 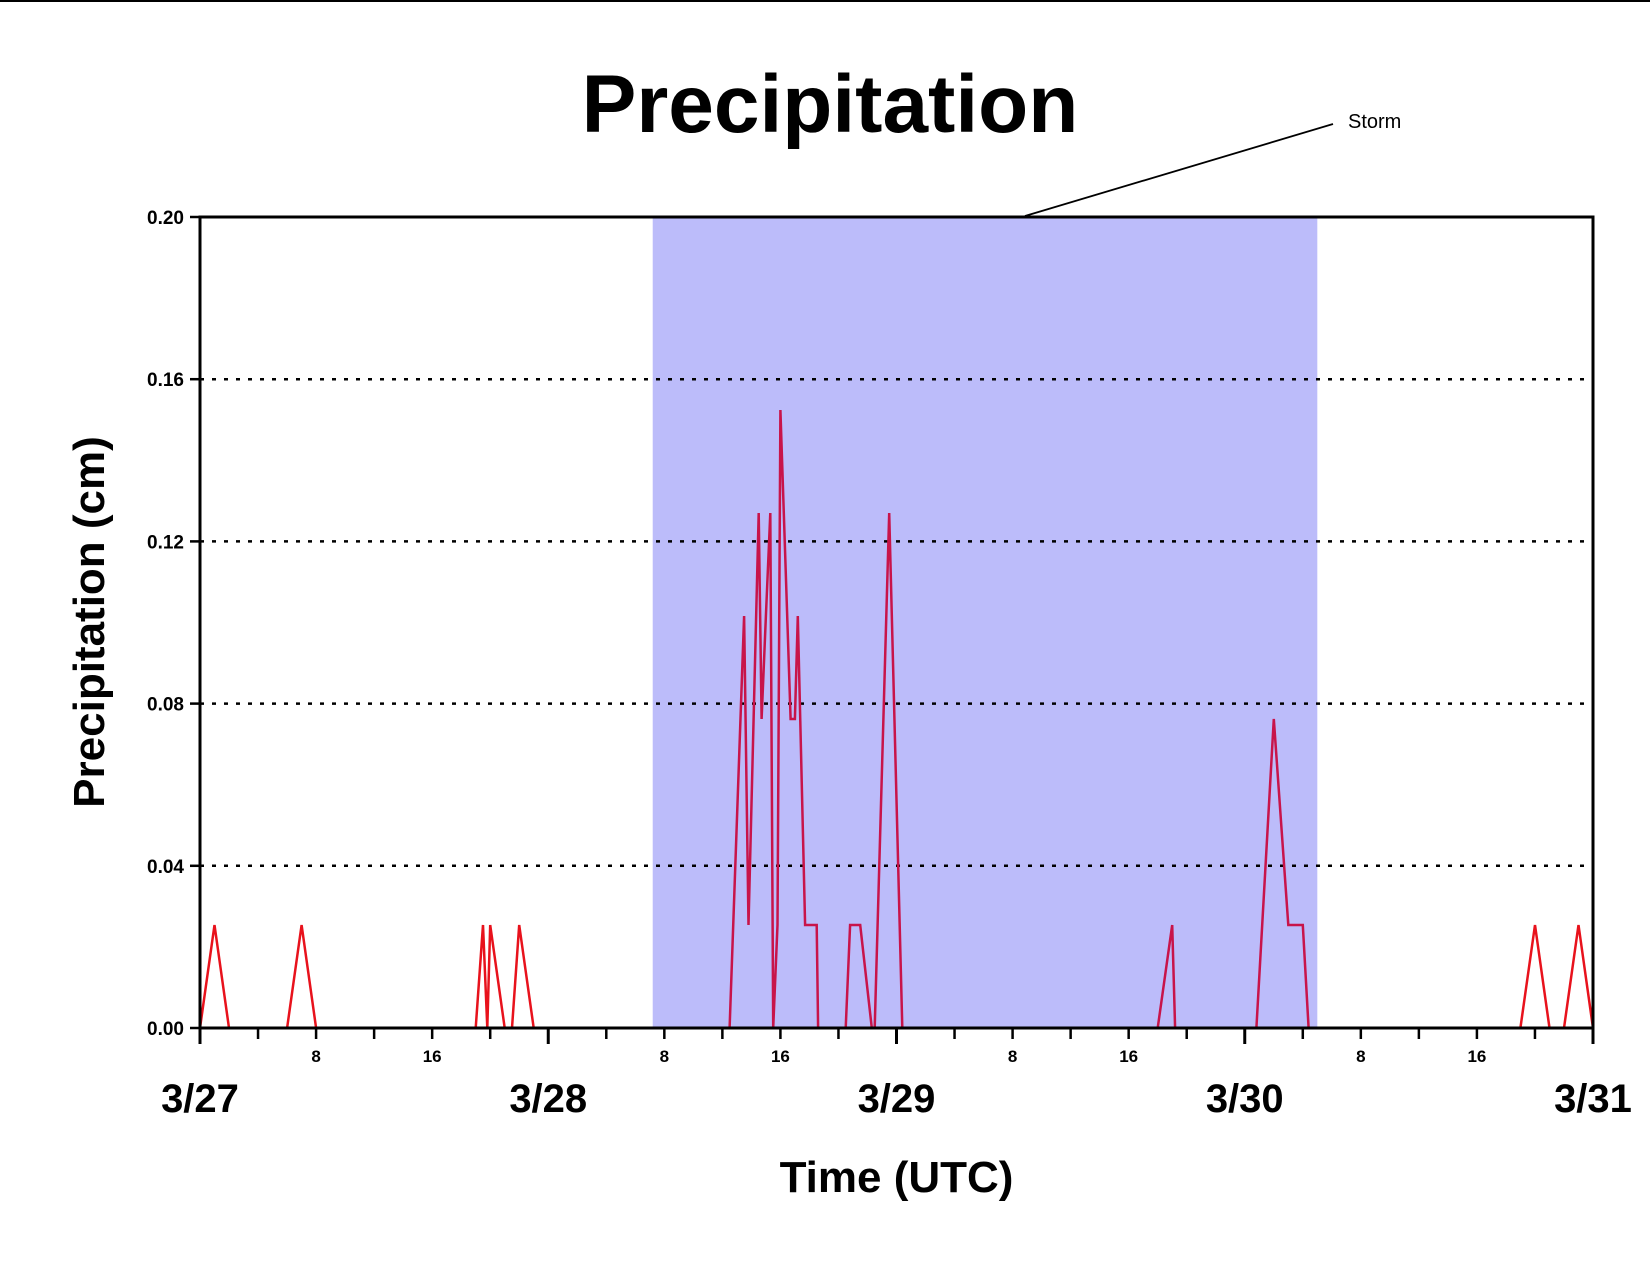 I want to click on storm-annotation-label: Storm, so click(x=1374, y=122).